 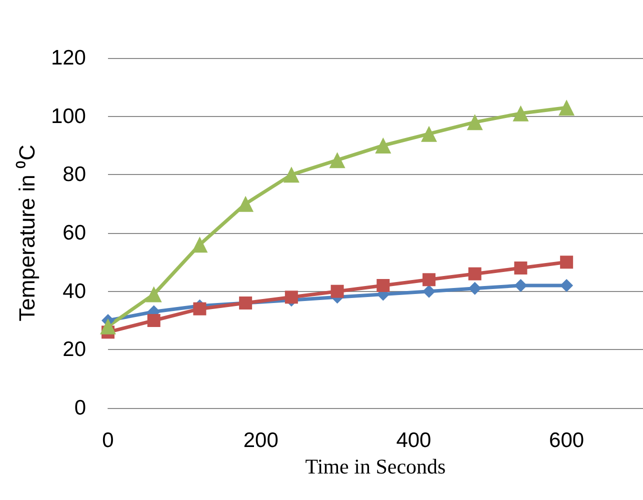 What do you see at coordinates (27, 233) in the screenshot?
I see `y-axis-title: Temperature in ⁰C` at bounding box center [27, 233].